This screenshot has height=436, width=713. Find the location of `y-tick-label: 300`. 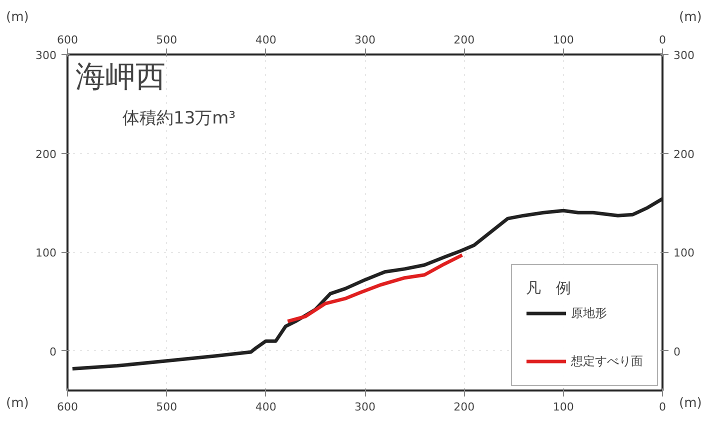

y-tick-label: 300 is located at coordinates (46, 55).